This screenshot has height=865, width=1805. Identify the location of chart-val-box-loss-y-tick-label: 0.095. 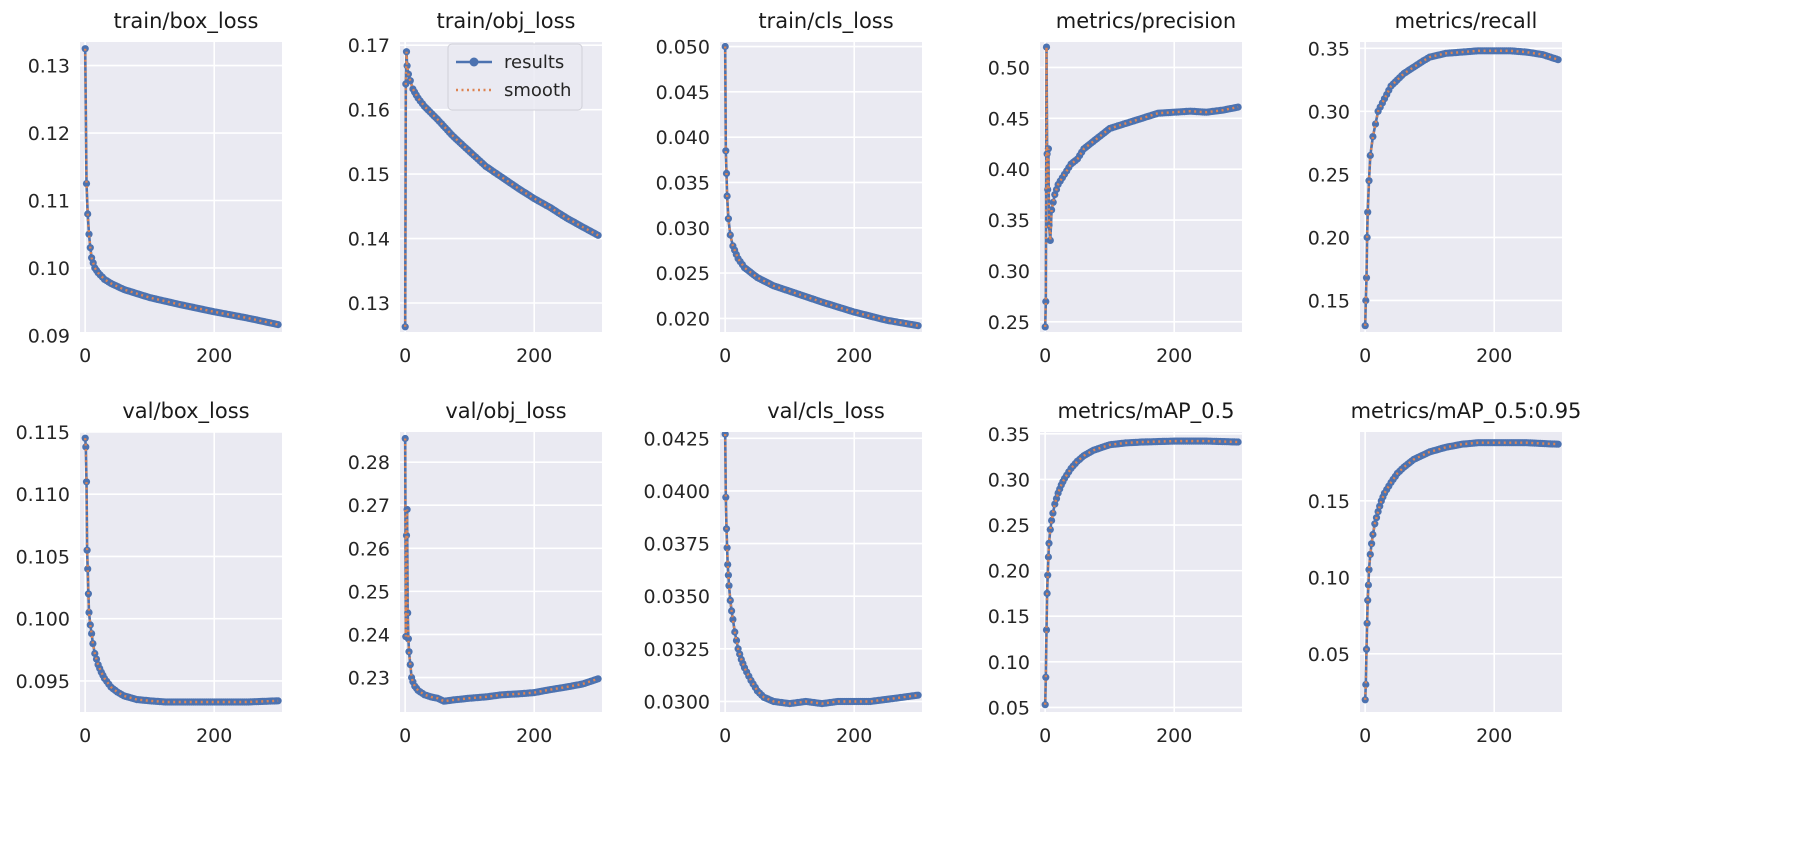
(43, 682).